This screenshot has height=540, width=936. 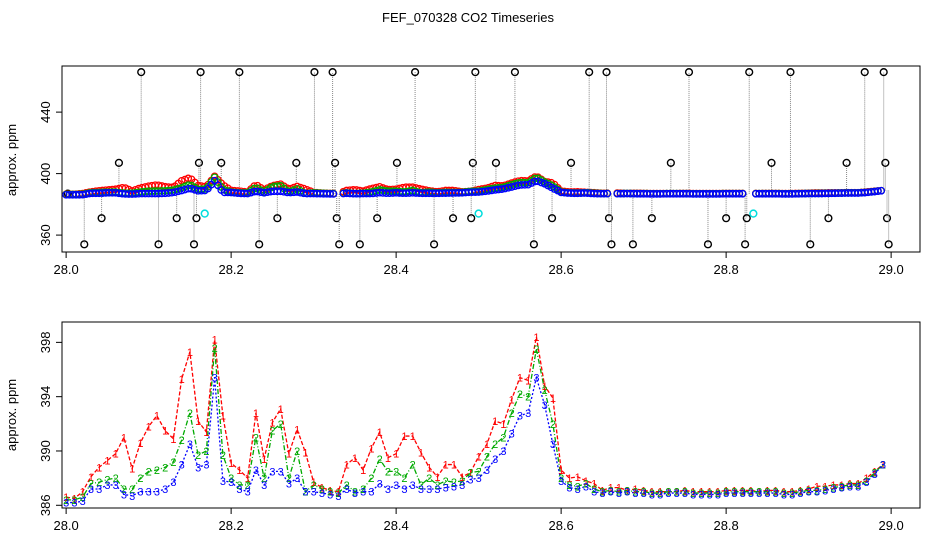 What do you see at coordinates (65, 269) in the screenshot?
I see `top-xtick-label: 28.0` at bounding box center [65, 269].